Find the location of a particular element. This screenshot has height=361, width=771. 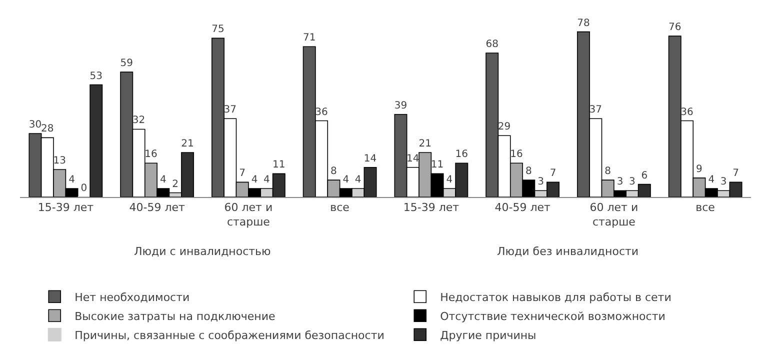

data-label: 32 is located at coordinates (139, 120).